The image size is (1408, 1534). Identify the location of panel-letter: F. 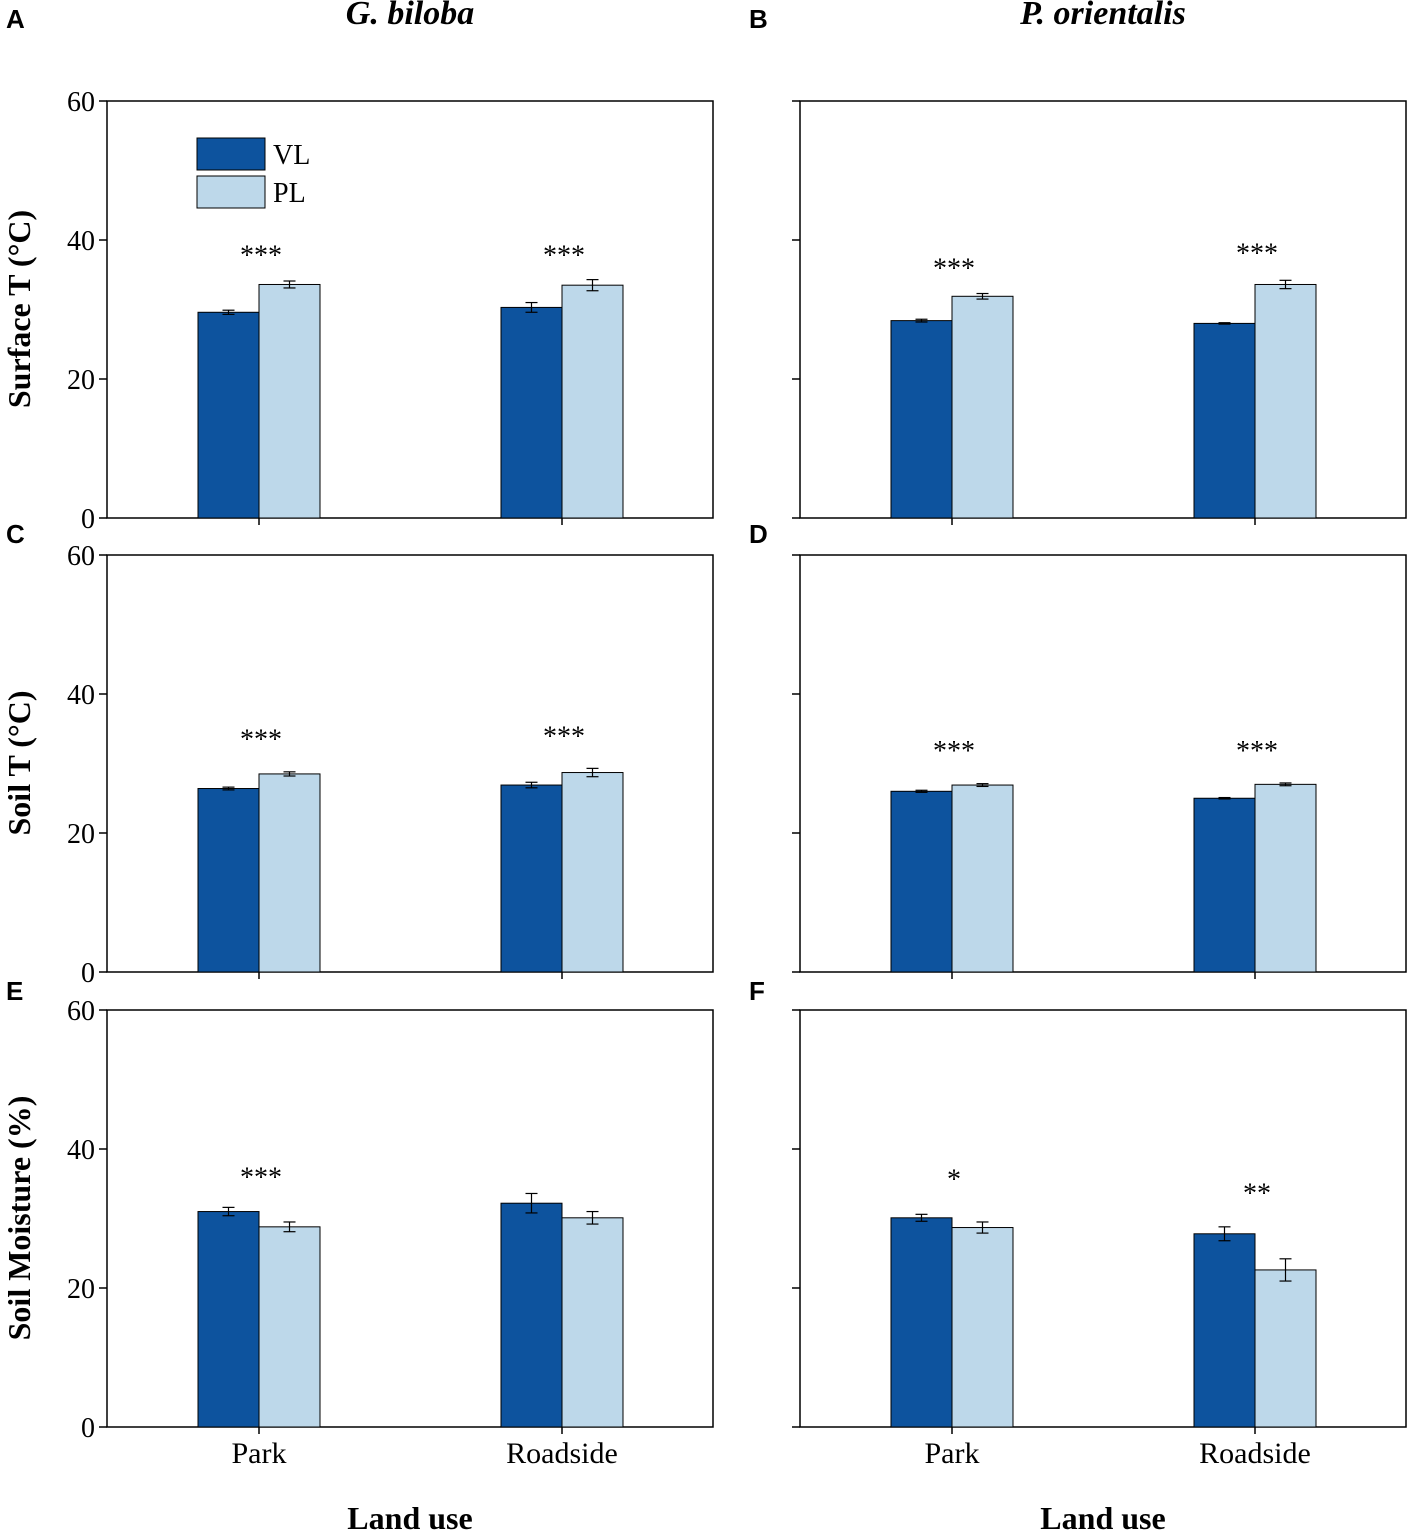
(757, 991).